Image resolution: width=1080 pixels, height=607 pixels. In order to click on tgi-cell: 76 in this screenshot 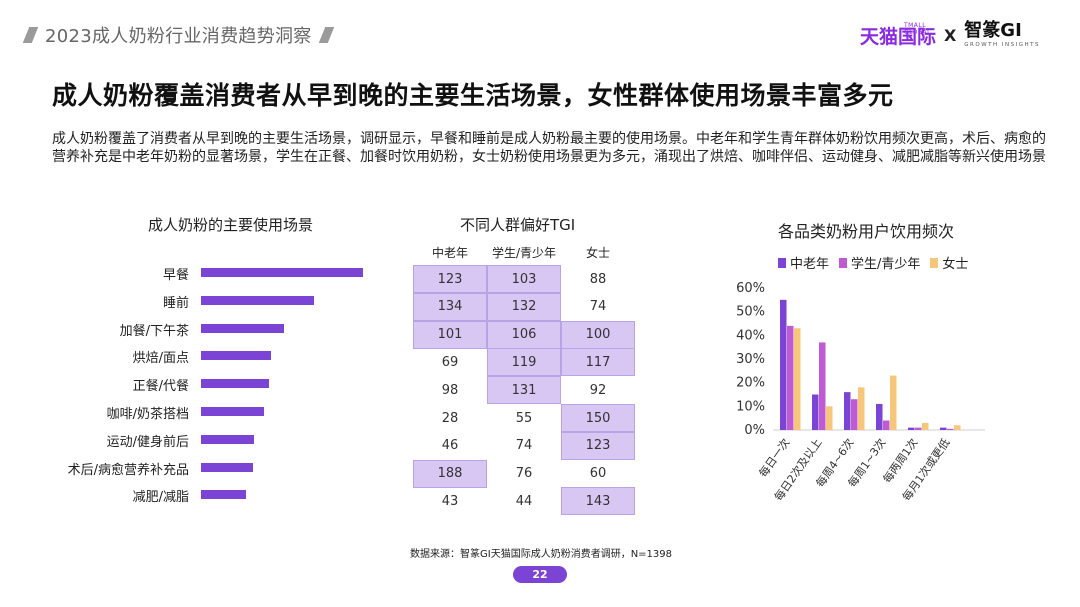, I will do `click(524, 474)`.